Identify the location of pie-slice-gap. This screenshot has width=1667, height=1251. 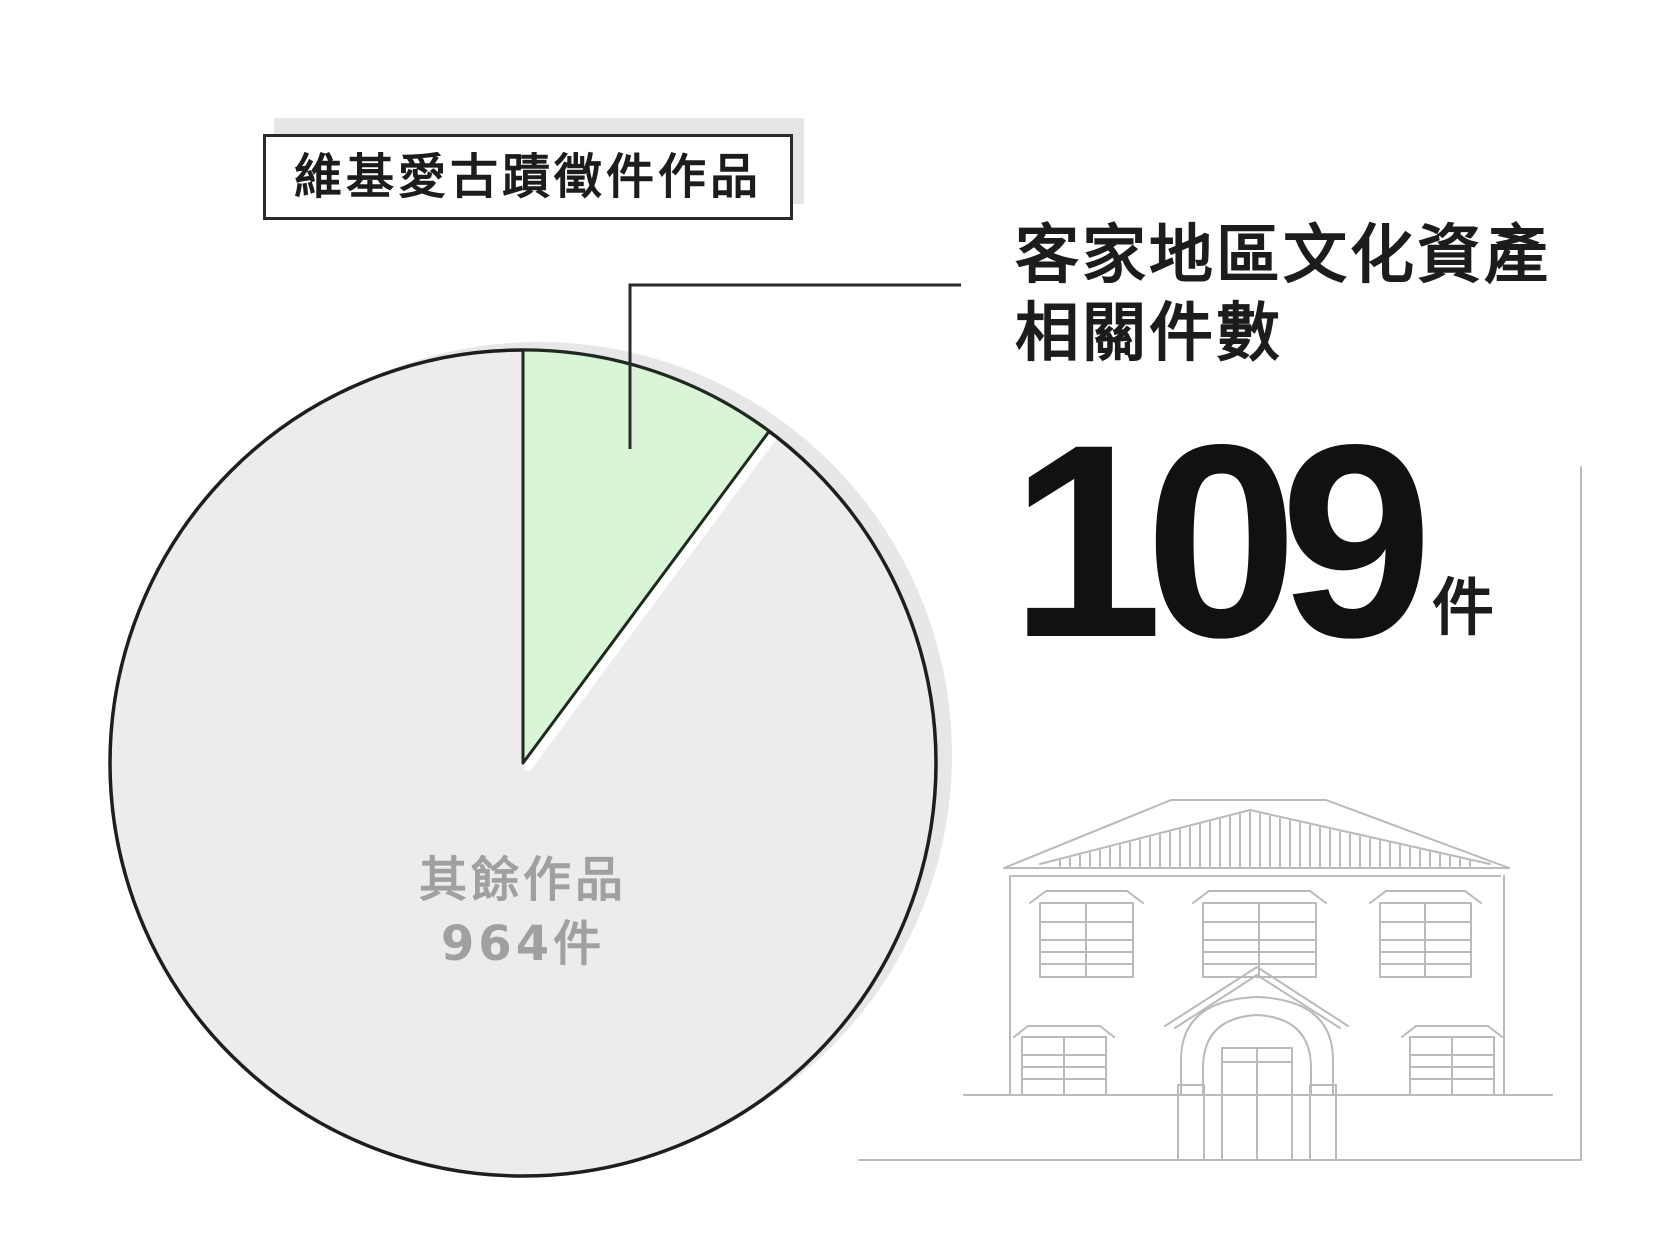
(650, 602).